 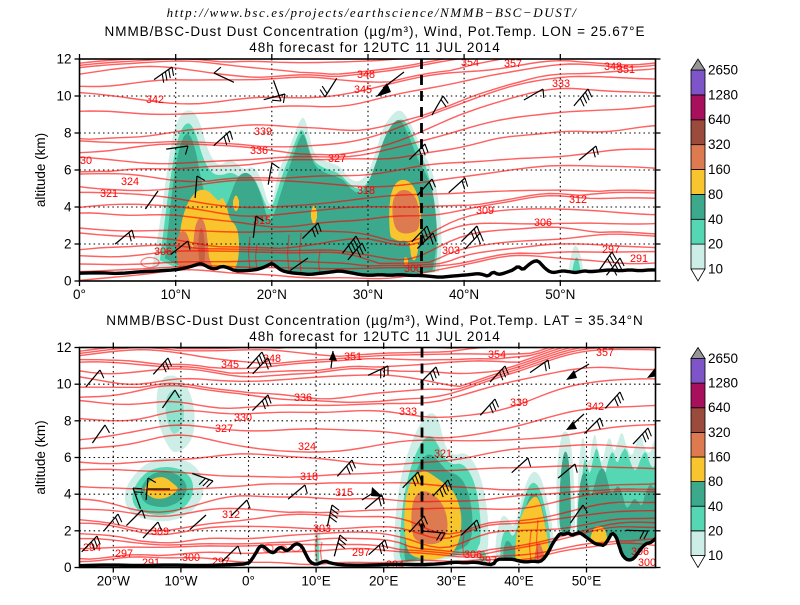 What do you see at coordinates (243, 418) in the screenshot?
I see `svg-text: 330` at bounding box center [243, 418].